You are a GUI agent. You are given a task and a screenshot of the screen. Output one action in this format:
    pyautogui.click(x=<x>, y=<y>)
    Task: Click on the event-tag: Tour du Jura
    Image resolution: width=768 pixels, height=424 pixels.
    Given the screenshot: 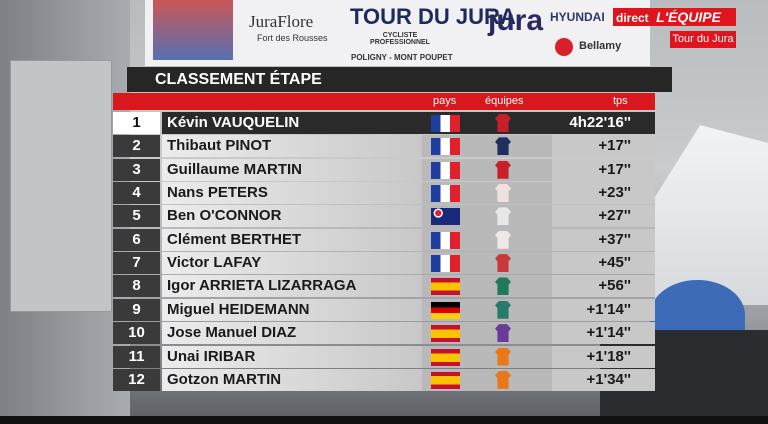 What is the action you would take?
    pyautogui.click(x=703, y=39)
    